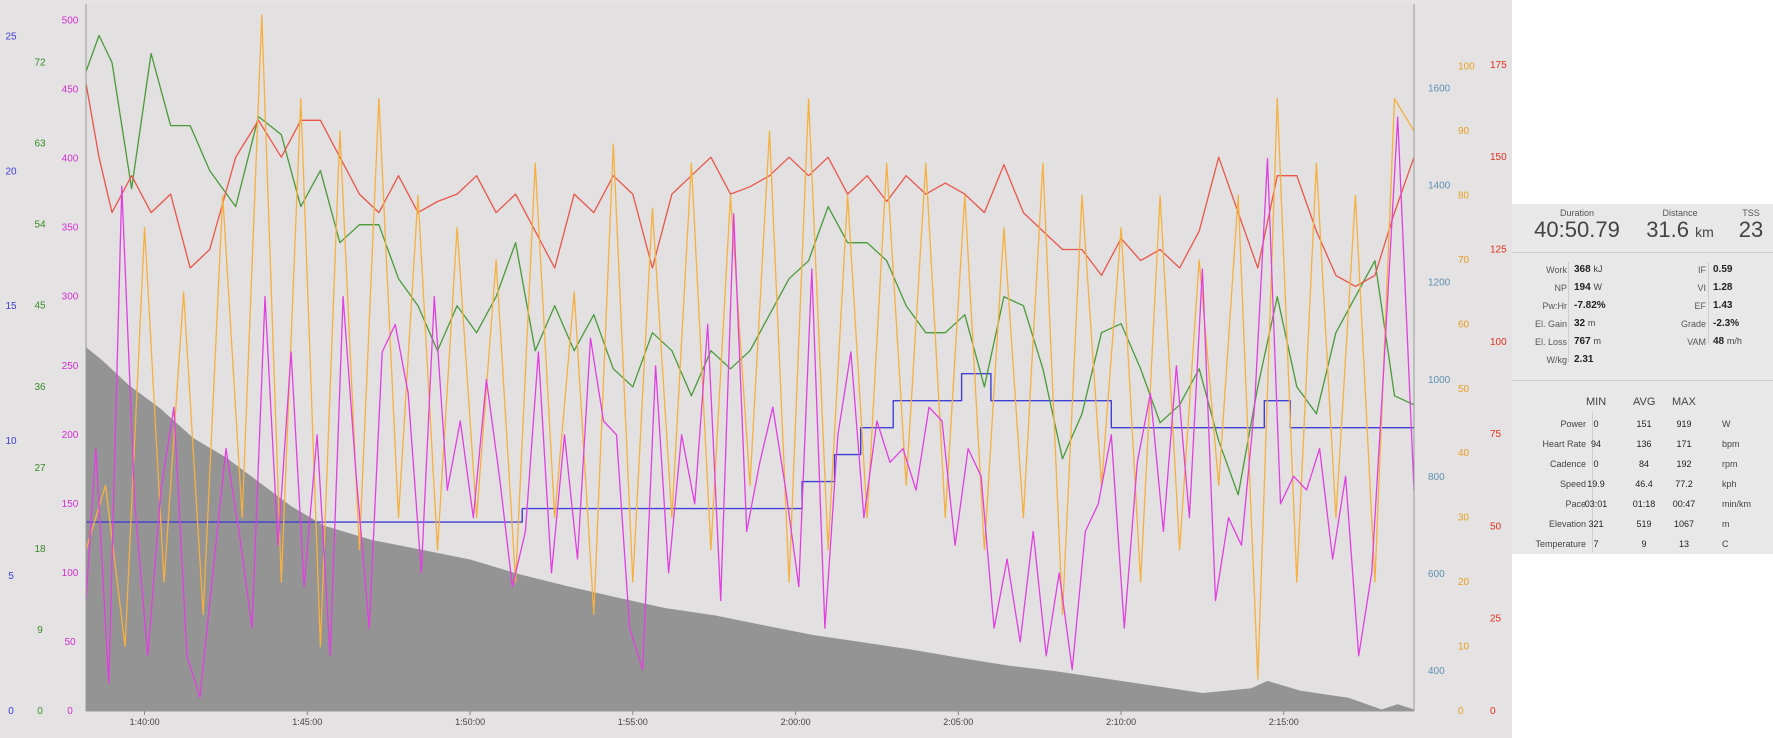 This screenshot has width=1773, height=738. I want to click on minmax-label: Pace, so click(1575, 504).